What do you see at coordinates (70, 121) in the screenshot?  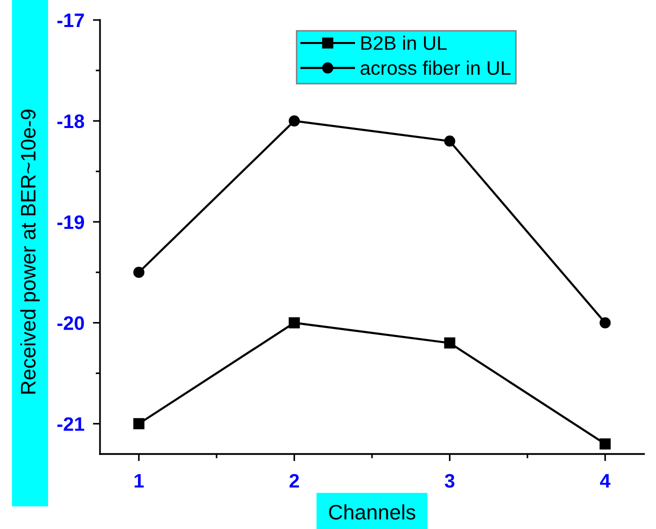 I see `y-tick-label: -18` at bounding box center [70, 121].